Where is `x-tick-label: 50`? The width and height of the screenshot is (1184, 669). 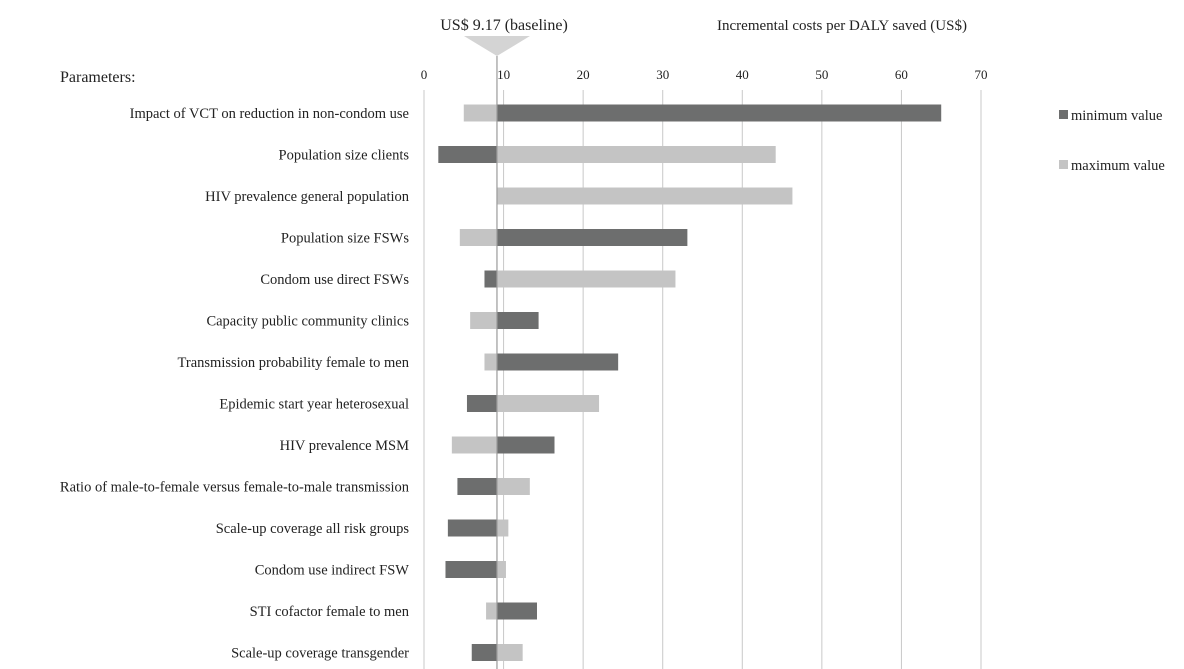 x-tick-label: 50 is located at coordinates (821, 74).